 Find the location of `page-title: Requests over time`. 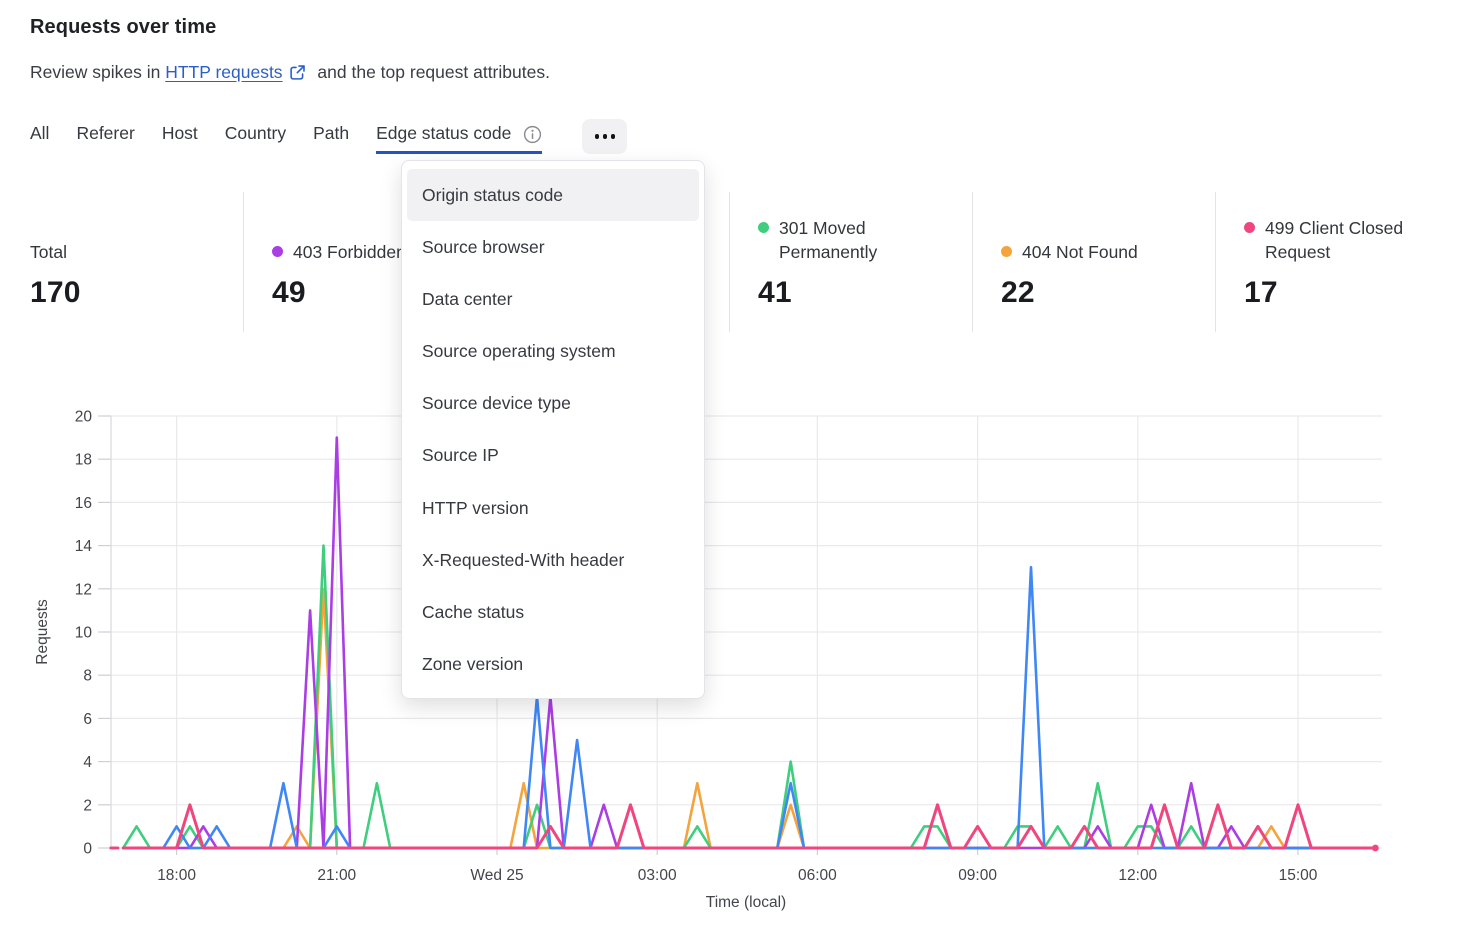

page-title: Requests over time is located at coordinates (123, 27).